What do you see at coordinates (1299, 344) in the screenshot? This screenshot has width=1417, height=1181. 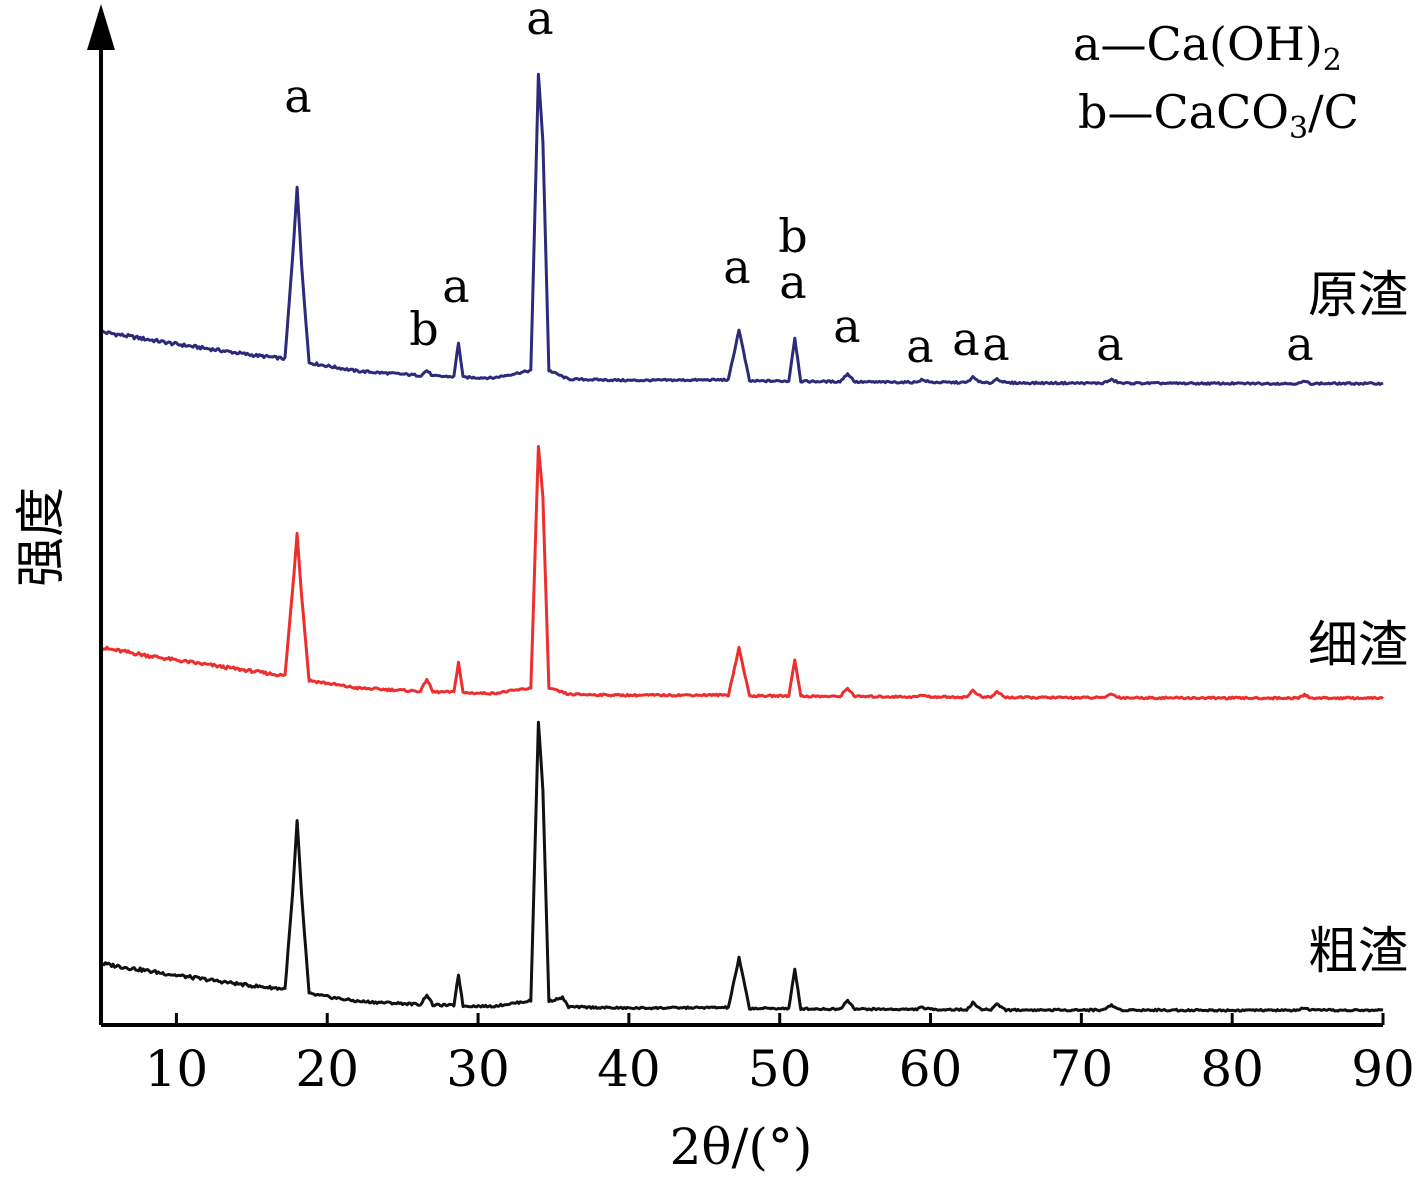 I see `peak-label-12-1: a` at bounding box center [1299, 344].